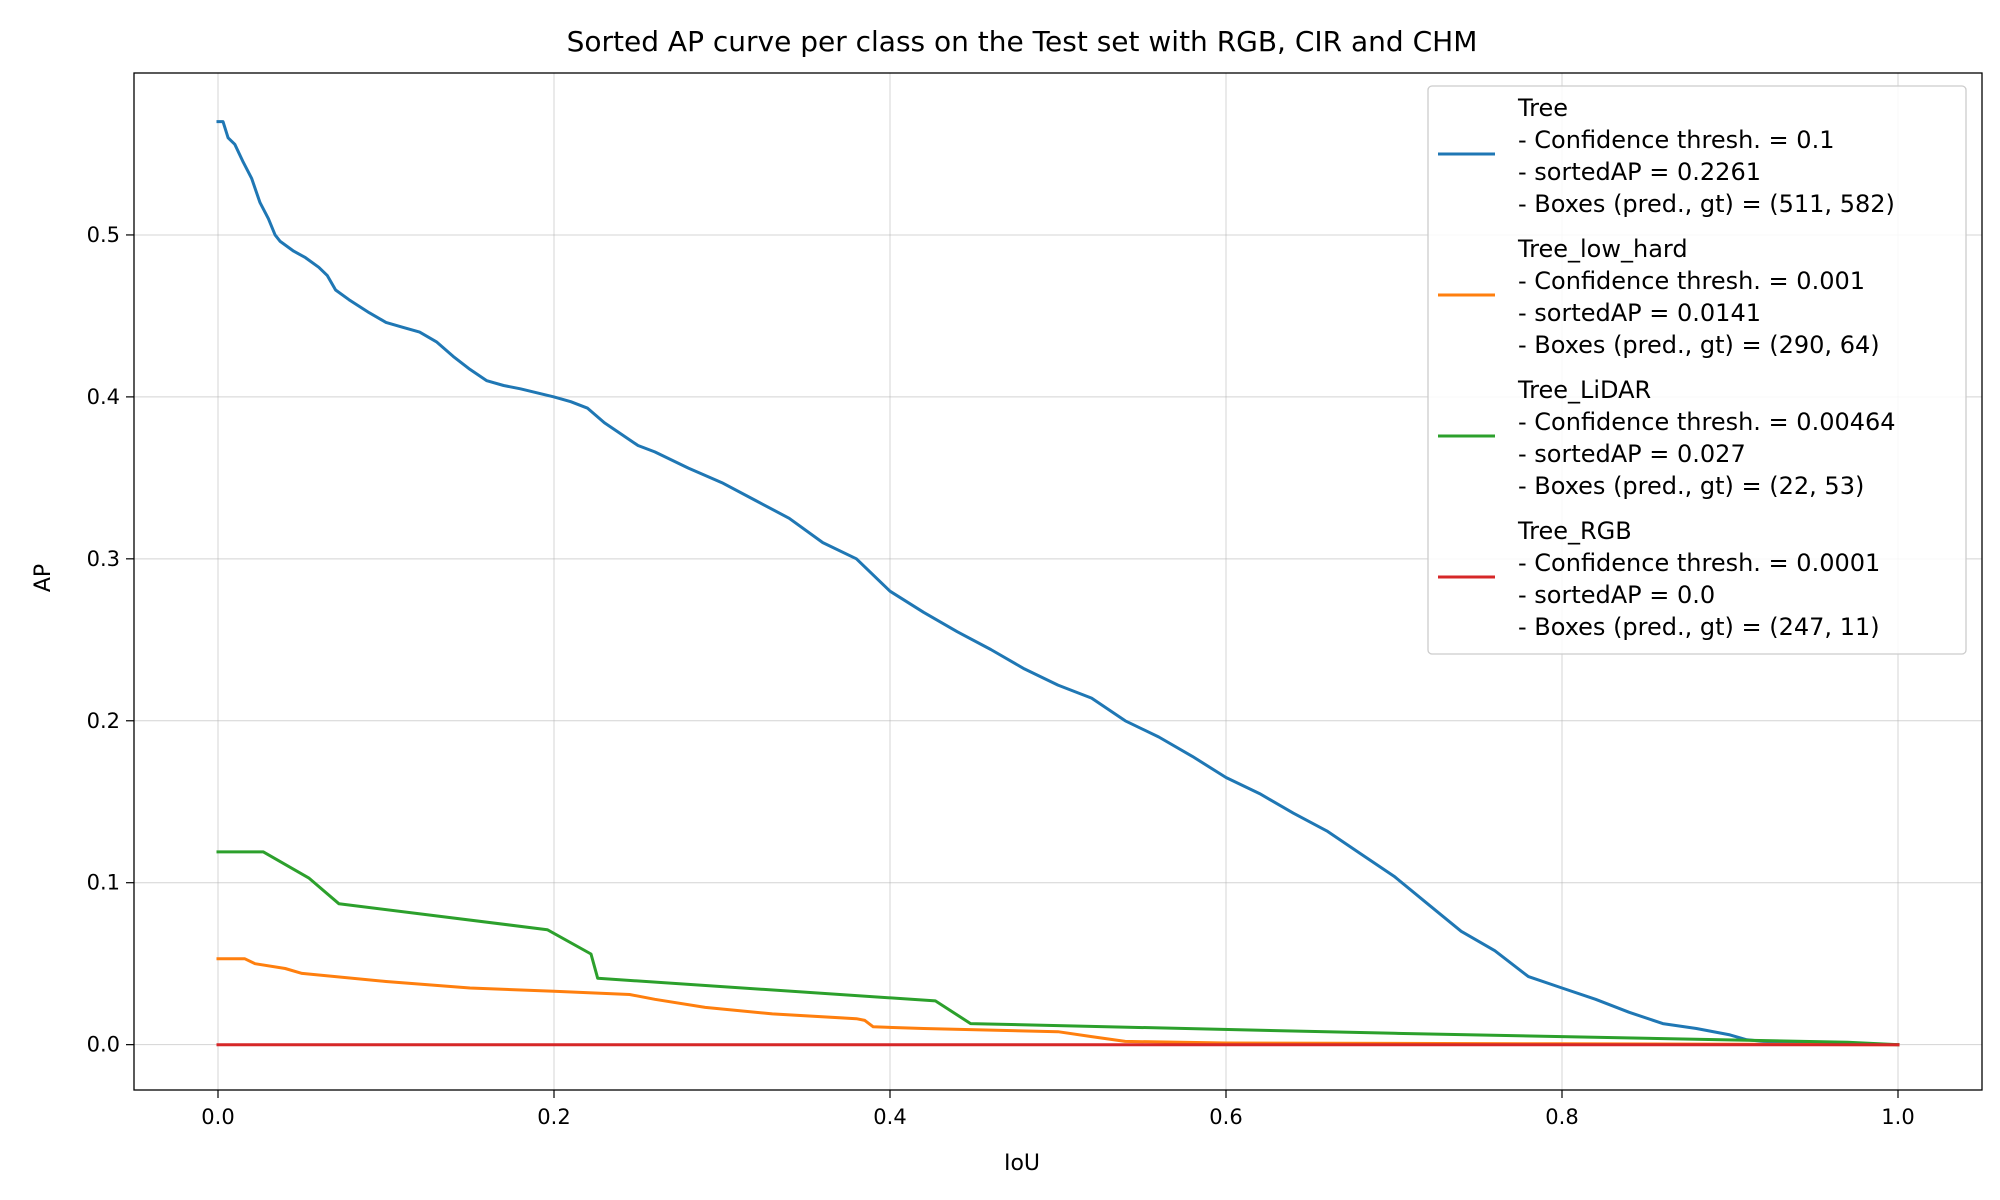 This screenshot has height=1200, width=2000. What do you see at coordinates (43, 578) in the screenshot?
I see `y-axis-label: AP` at bounding box center [43, 578].